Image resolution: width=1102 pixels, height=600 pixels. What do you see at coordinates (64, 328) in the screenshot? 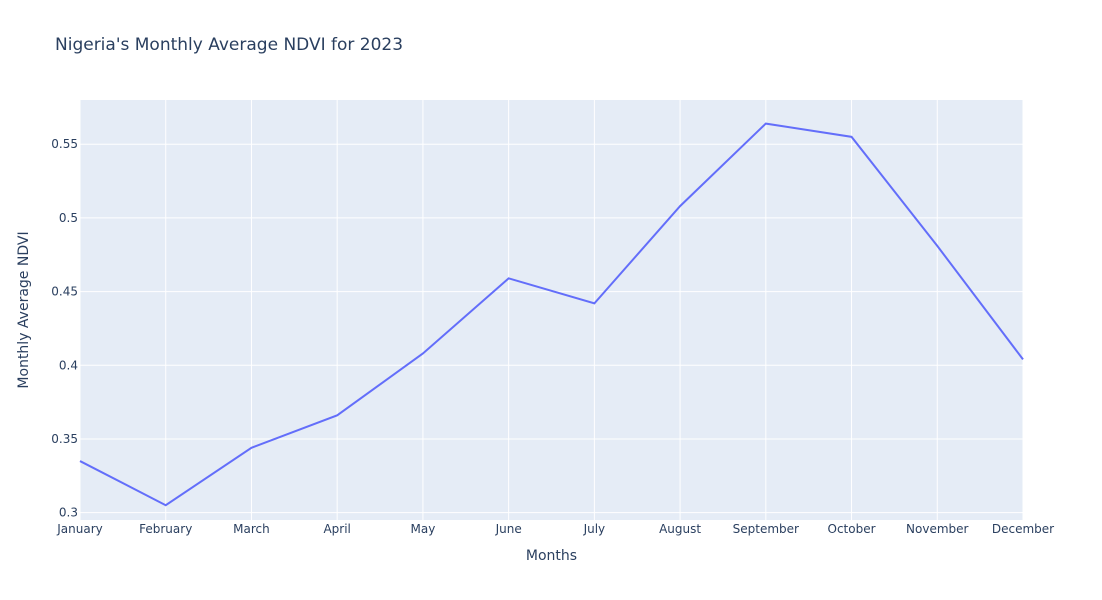
I see `y-axis-ticks: 0.3 0.35 0.4 0.45 0.5 0.55` at bounding box center [64, 328].